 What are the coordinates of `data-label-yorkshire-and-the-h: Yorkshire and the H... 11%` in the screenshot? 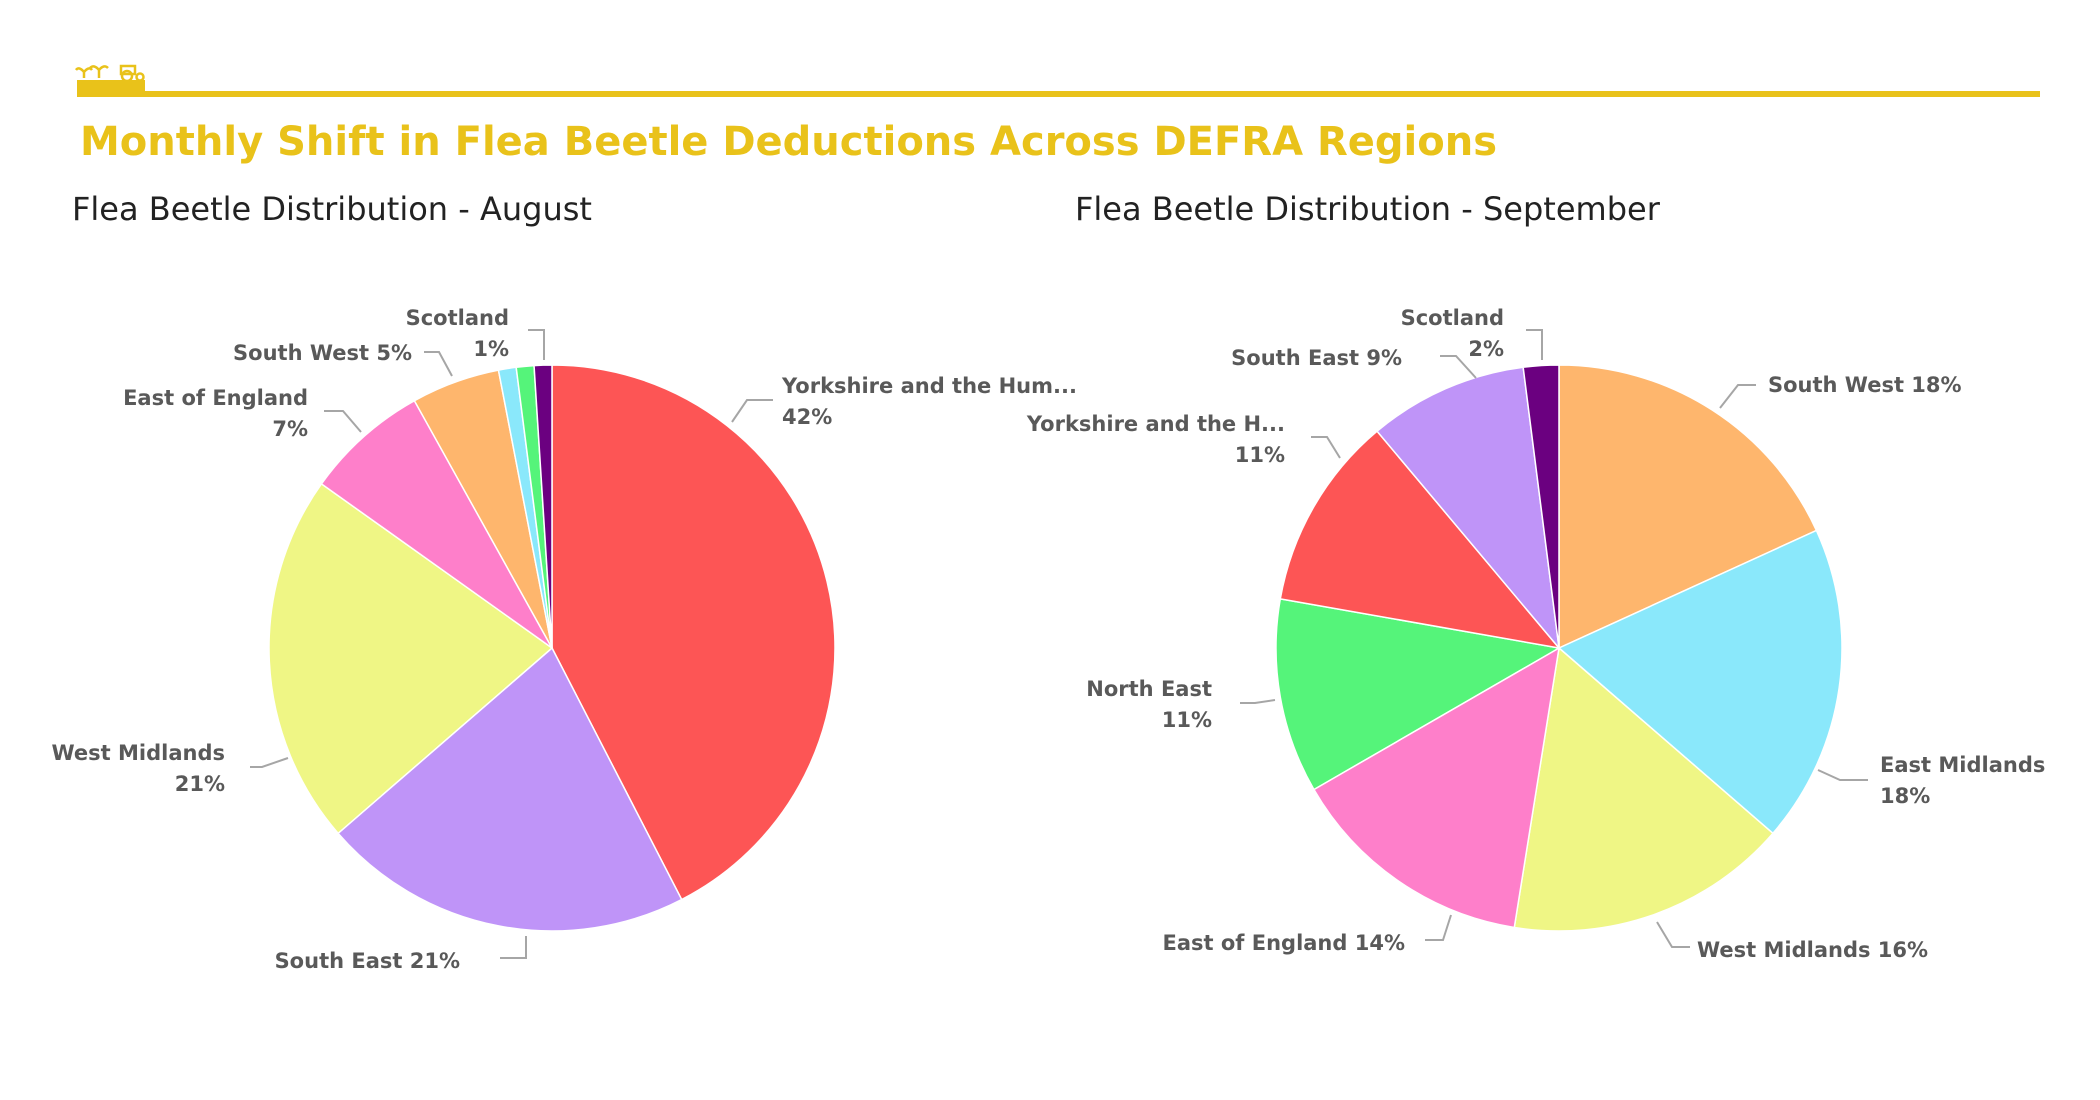 It's located at (1155, 439).